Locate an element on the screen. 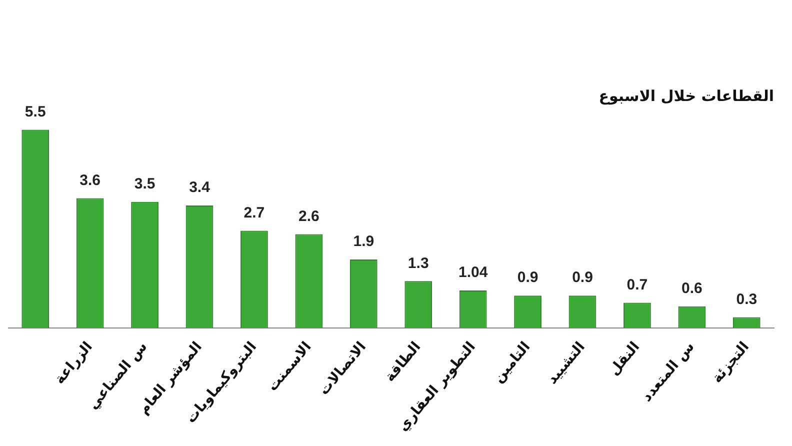 This screenshot has width=792, height=446. data-label: 3.5 is located at coordinates (145, 184).